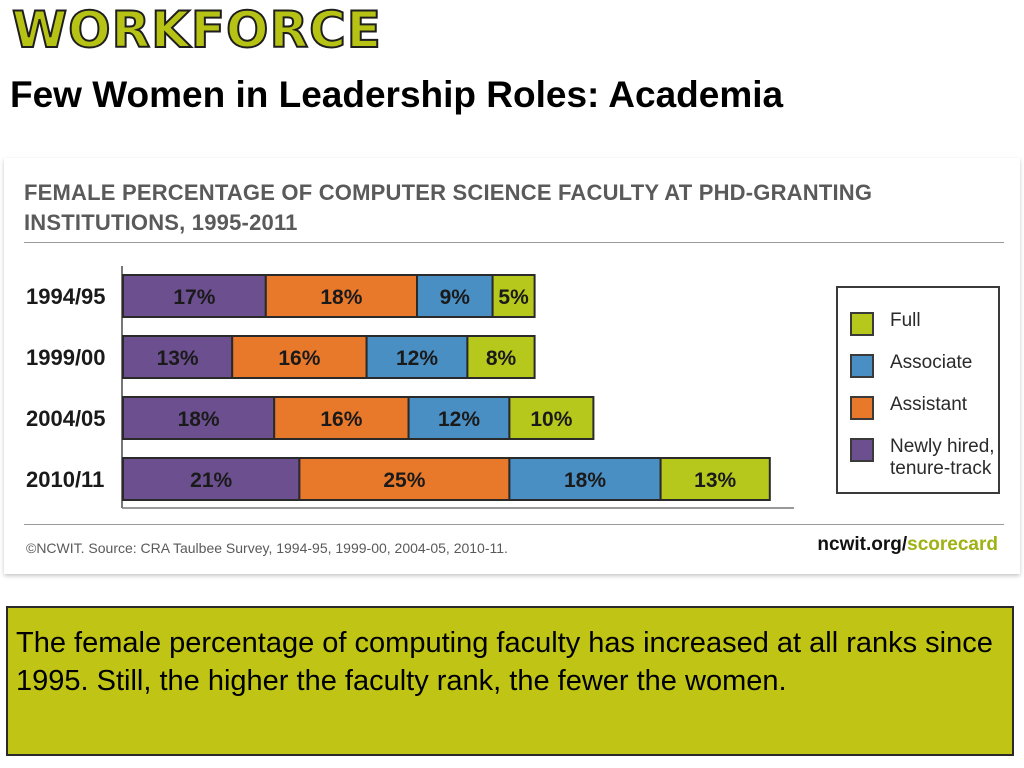  I want to click on legend-item-associate: Associate, so click(925, 365).